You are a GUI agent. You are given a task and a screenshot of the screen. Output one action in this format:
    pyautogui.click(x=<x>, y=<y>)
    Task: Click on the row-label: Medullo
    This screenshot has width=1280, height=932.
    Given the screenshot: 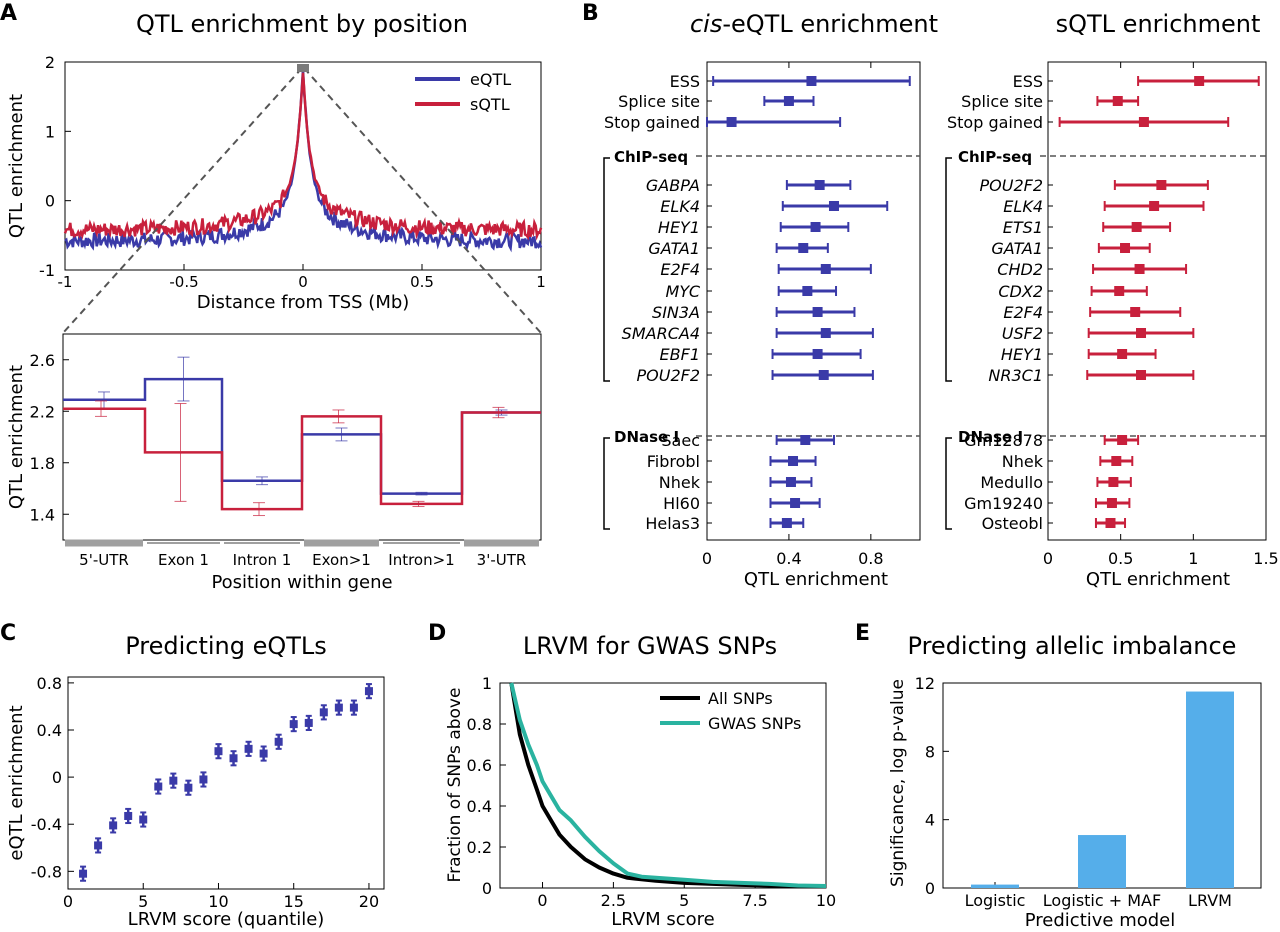 What is the action you would take?
    pyautogui.click(x=1011, y=482)
    